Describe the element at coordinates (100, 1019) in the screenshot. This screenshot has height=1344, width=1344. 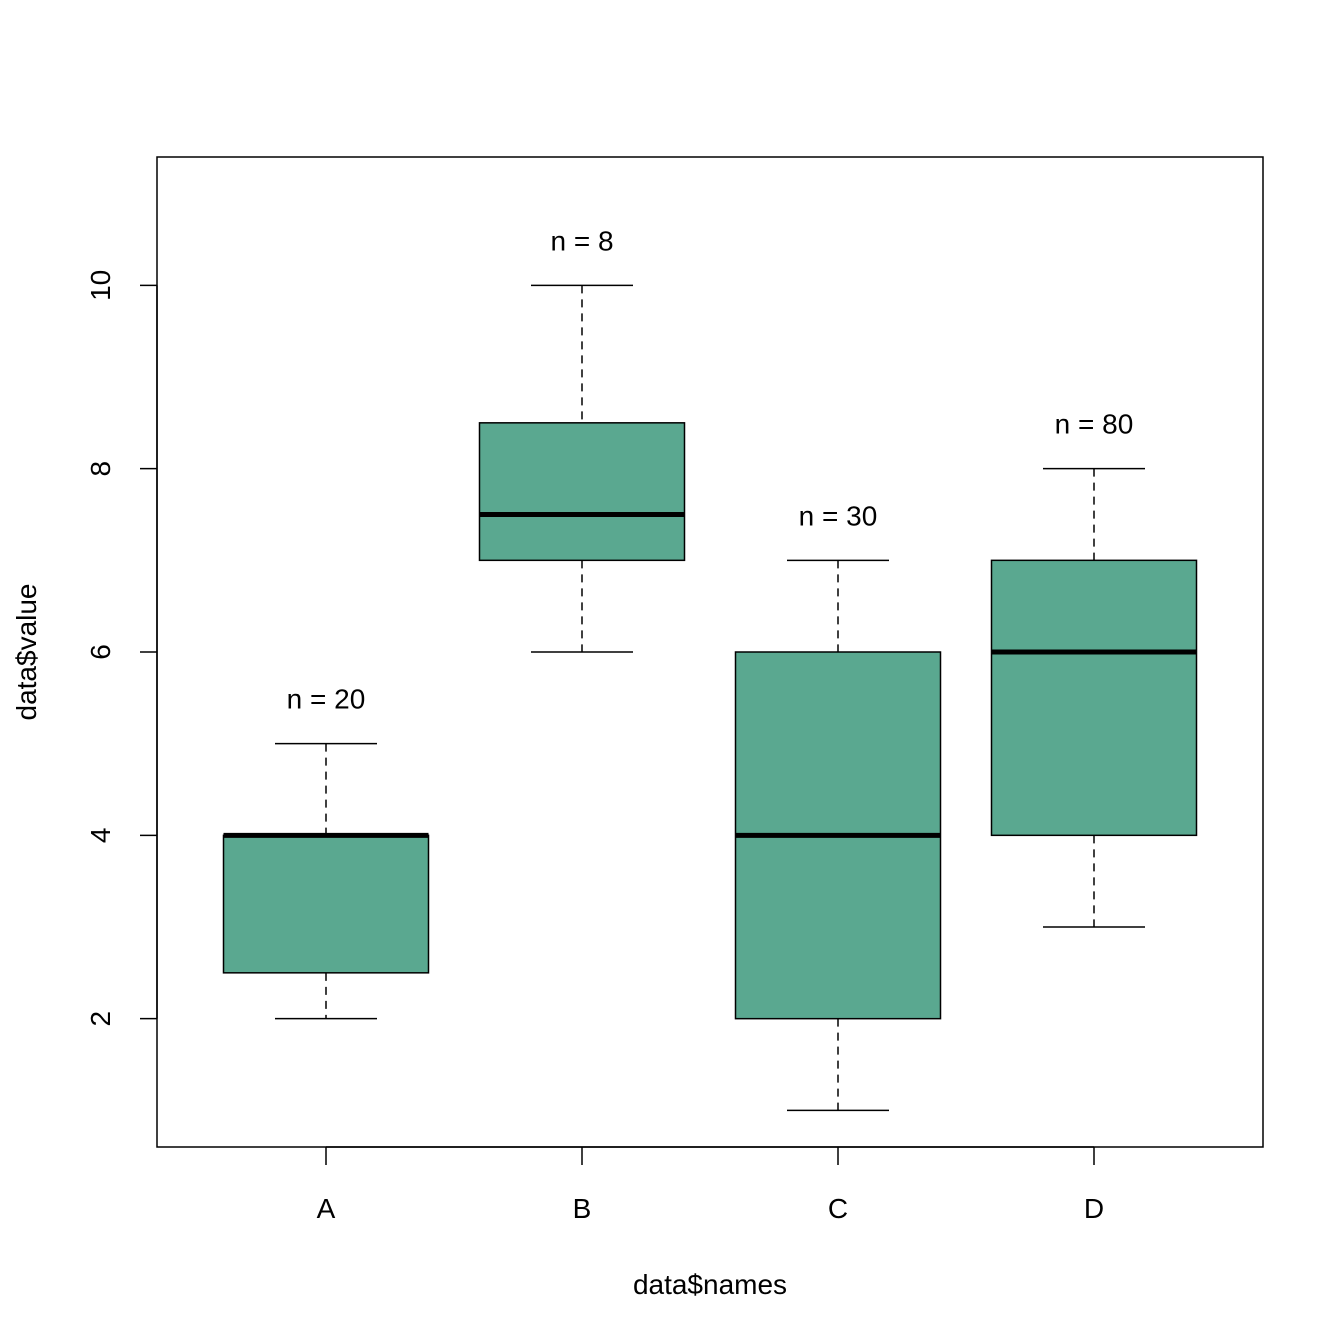
I see `y-tick-label: 2` at that location.